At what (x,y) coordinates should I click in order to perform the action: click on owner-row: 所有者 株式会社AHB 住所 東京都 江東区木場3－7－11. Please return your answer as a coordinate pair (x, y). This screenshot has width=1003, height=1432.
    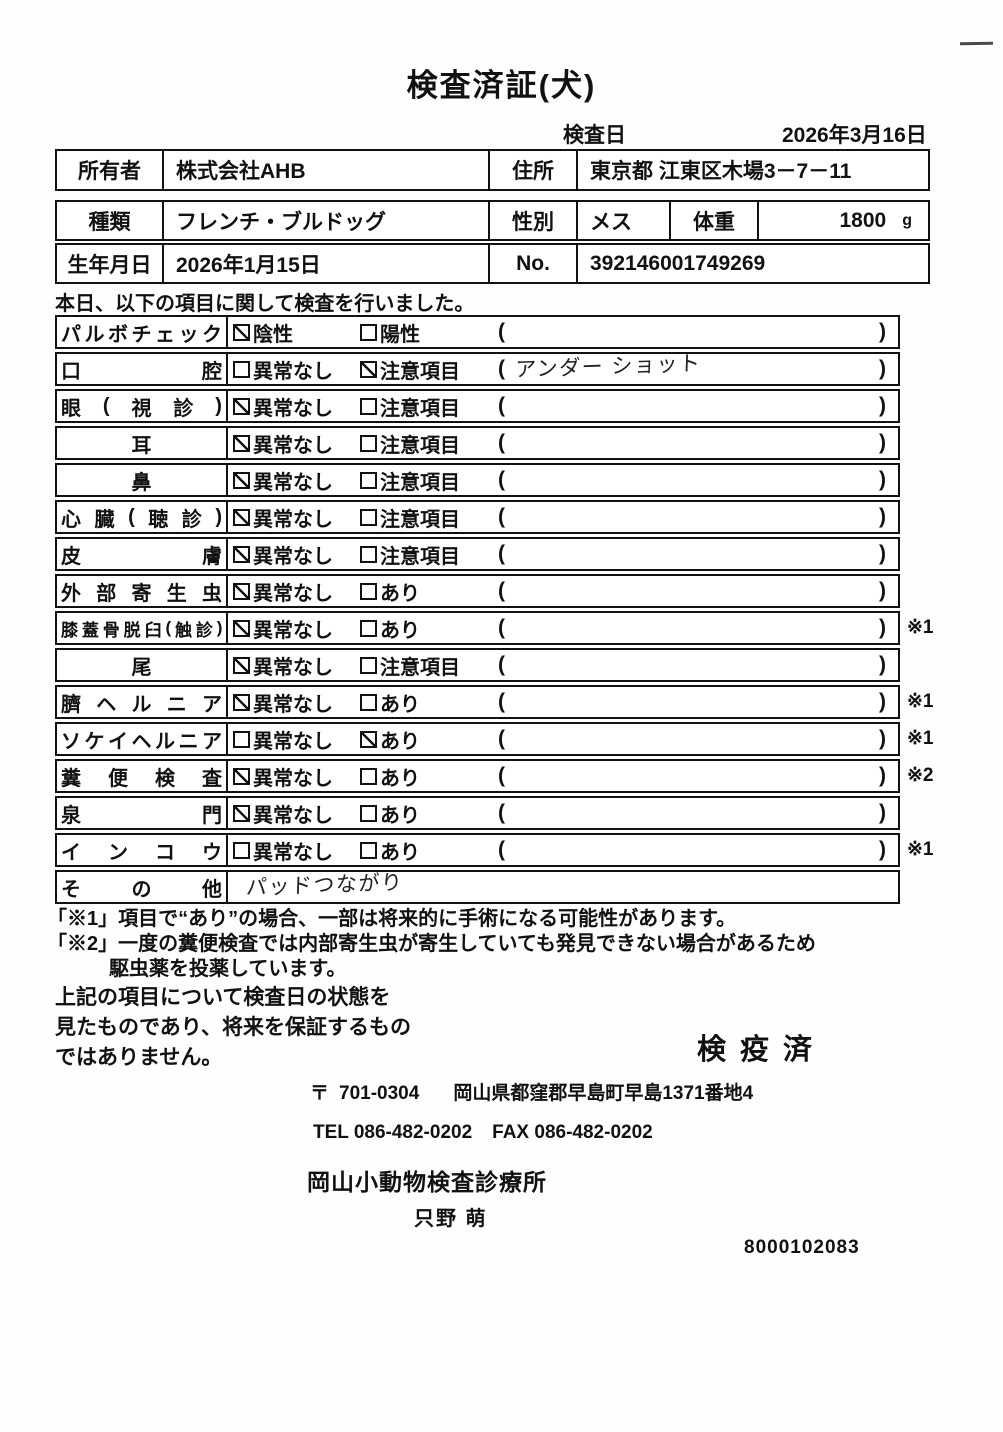
    Looking at the image, I should click on (492, 170).